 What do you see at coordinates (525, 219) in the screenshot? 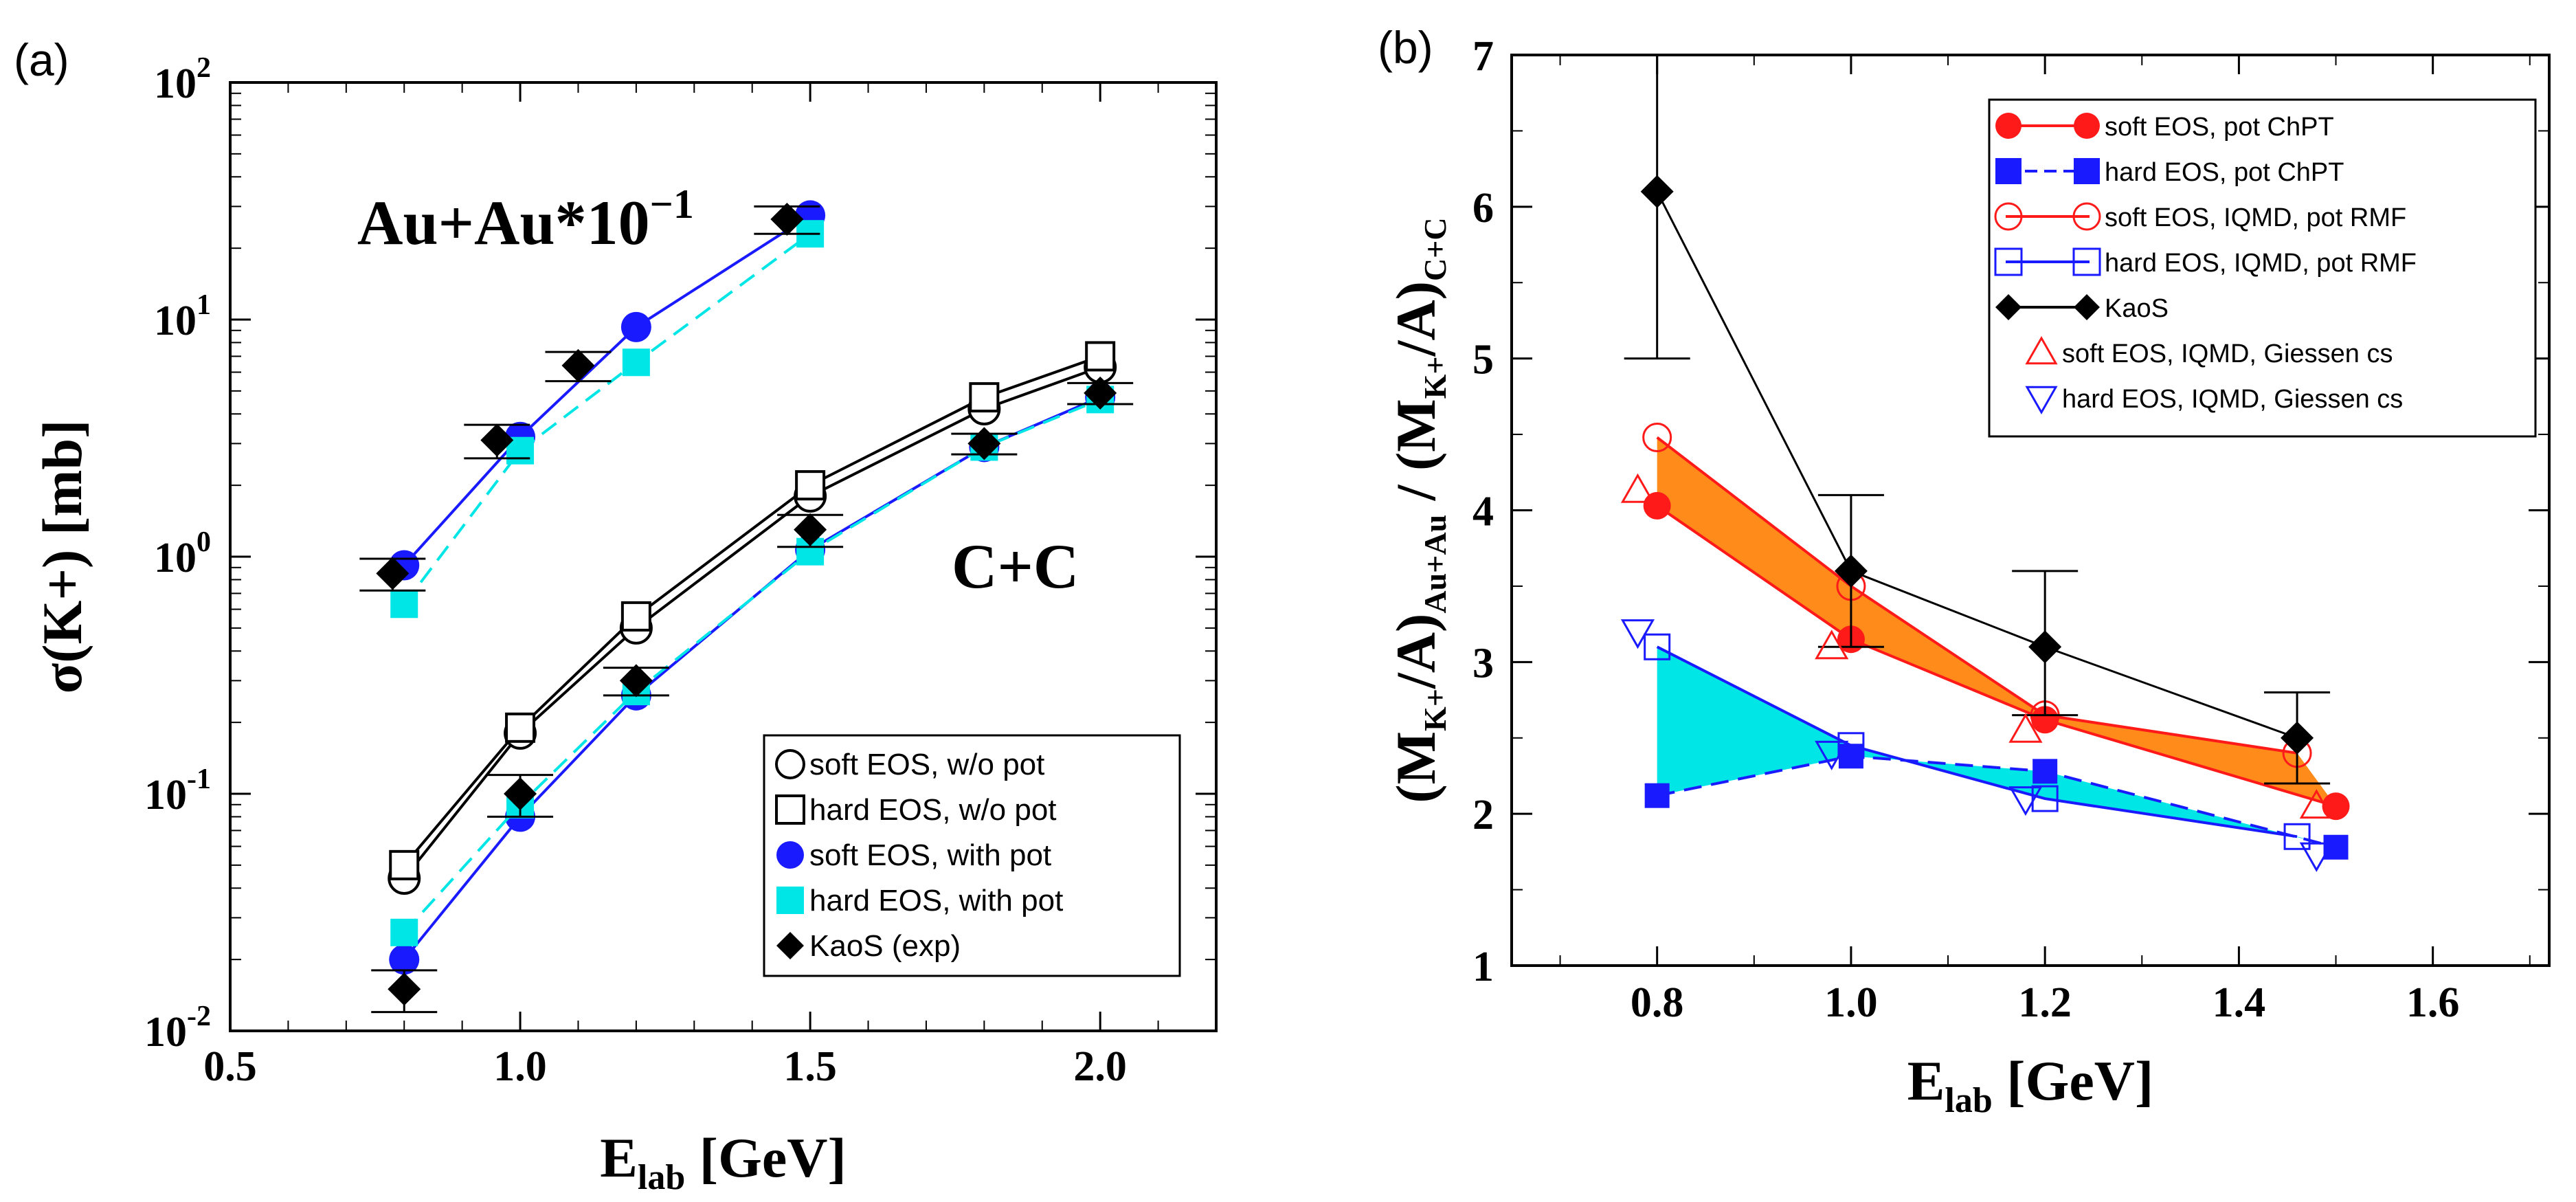
I see `annotation-auau: Au+Au*10−1` at bounding box center [525, 219].